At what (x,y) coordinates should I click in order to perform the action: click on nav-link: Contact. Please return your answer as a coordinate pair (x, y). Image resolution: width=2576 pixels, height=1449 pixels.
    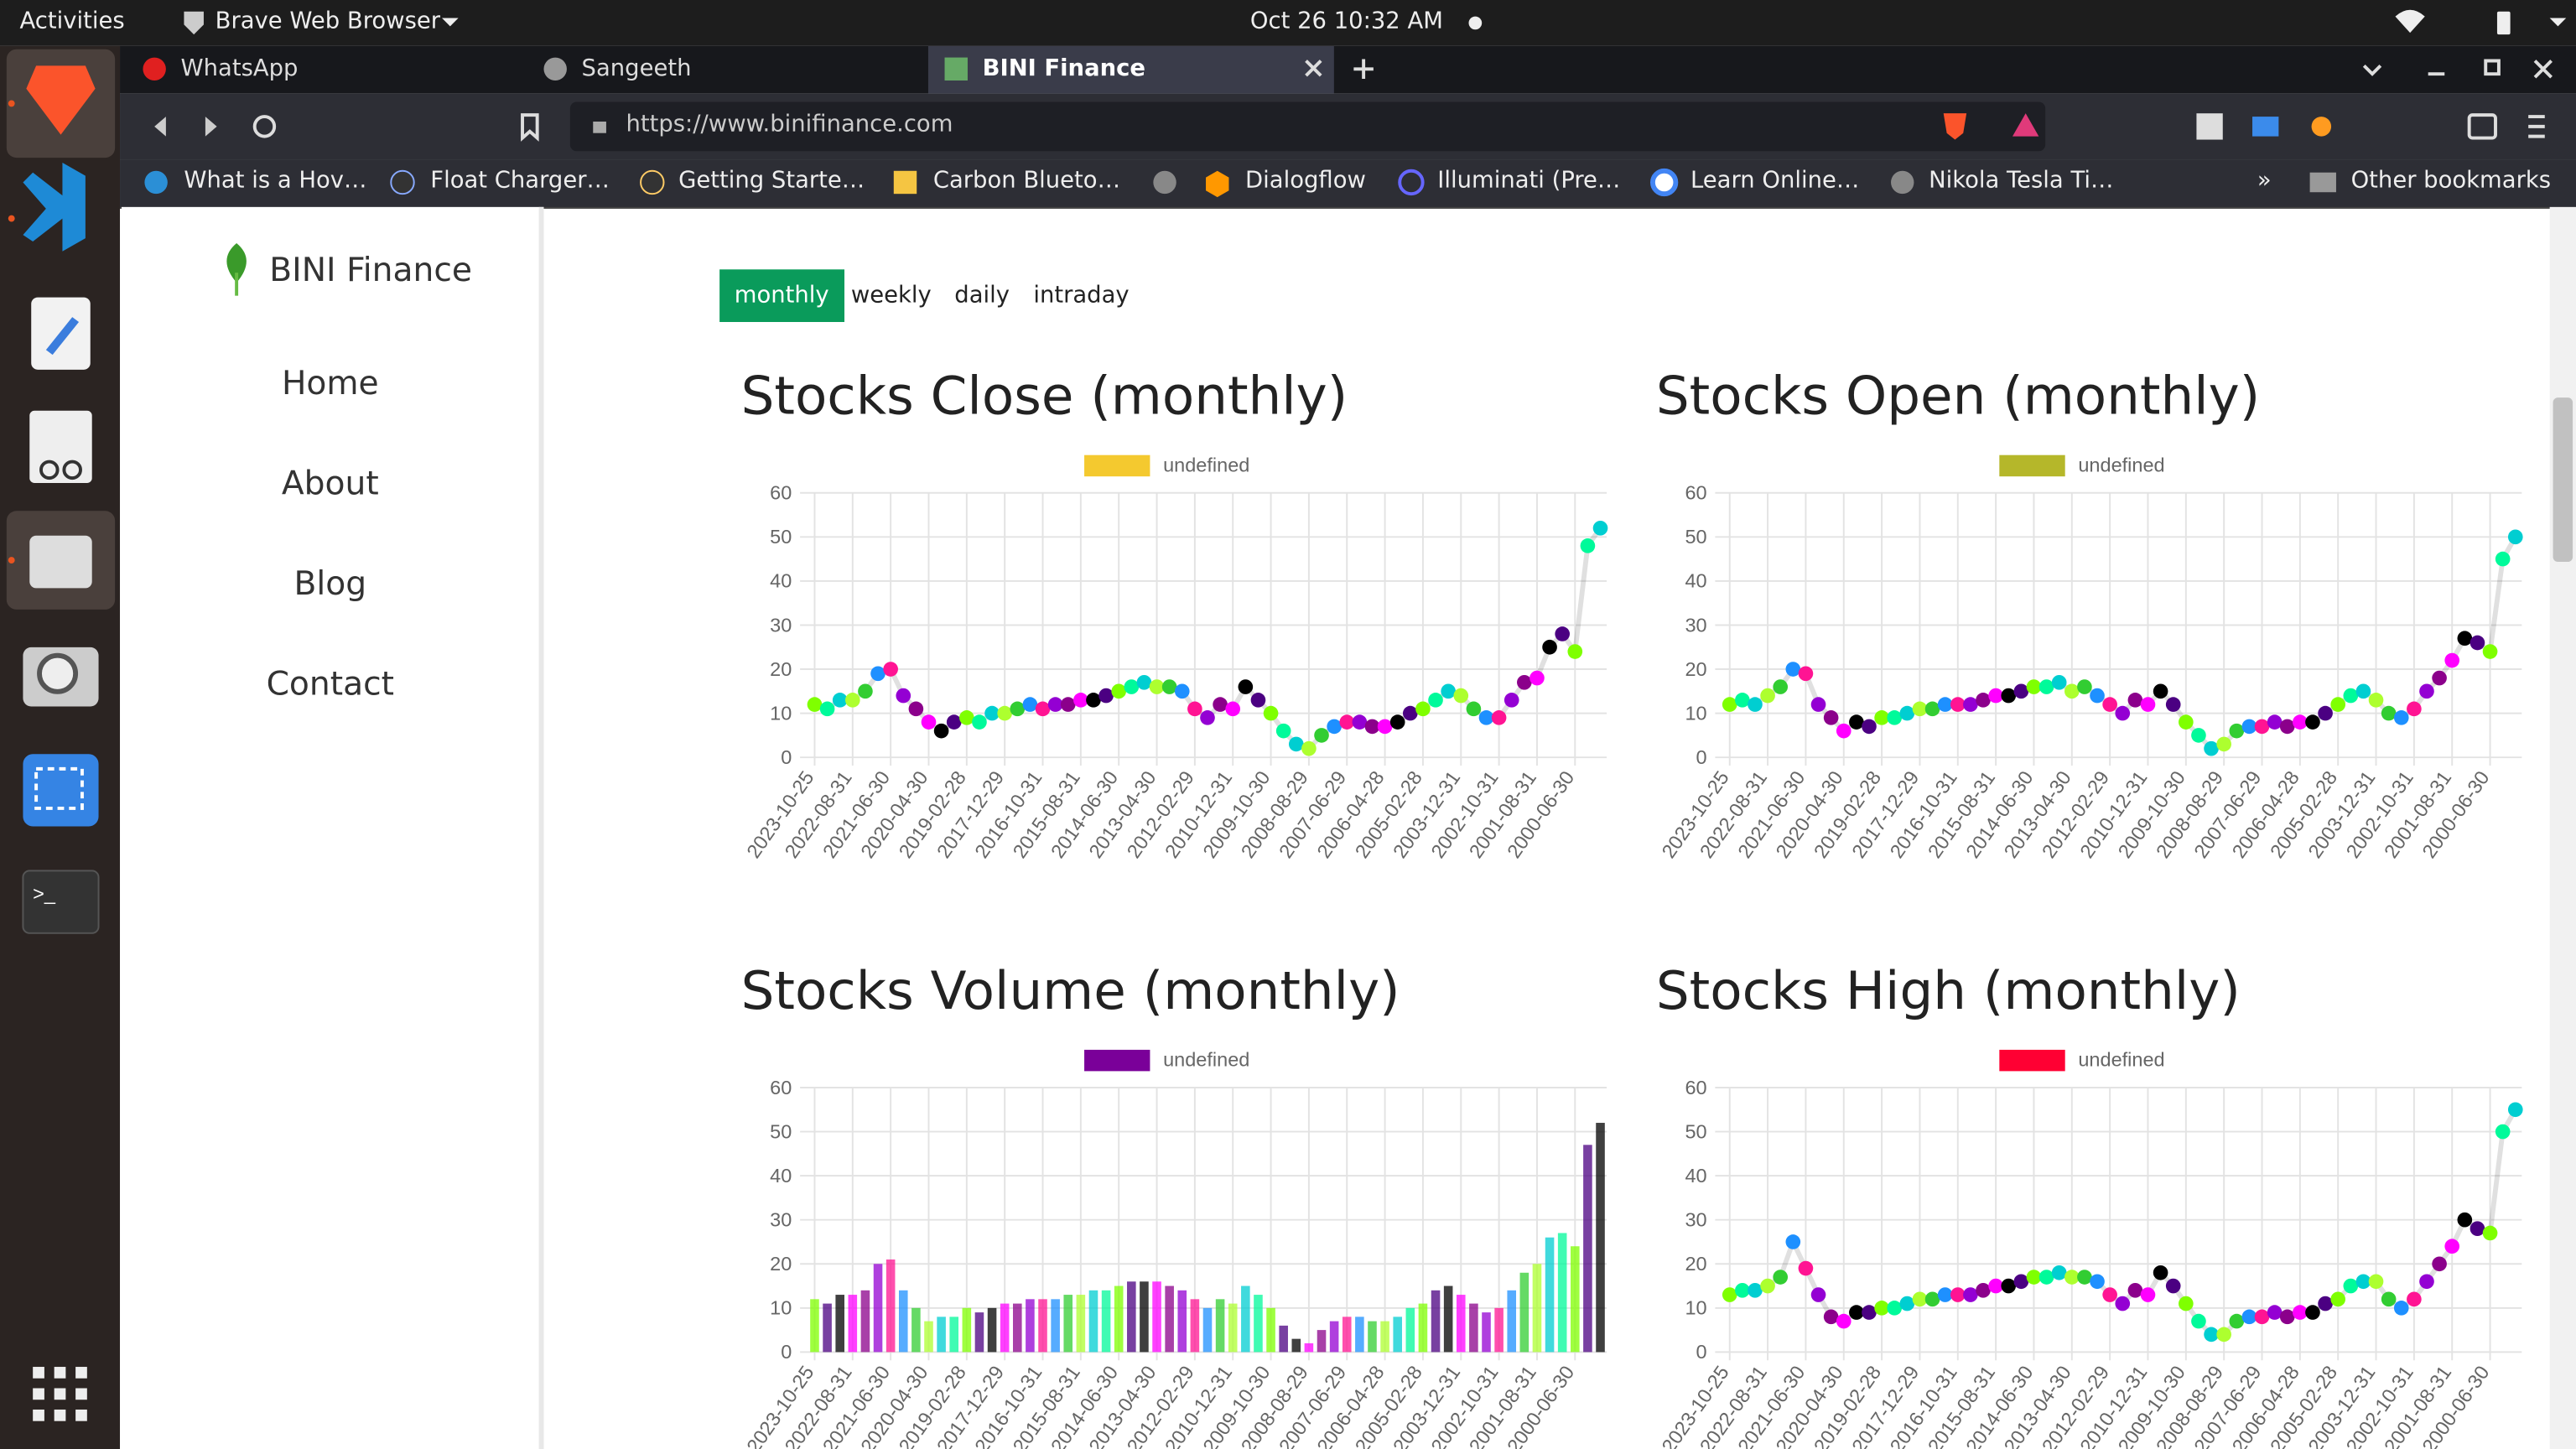
    Looking at the image, I should click on (330, 683).